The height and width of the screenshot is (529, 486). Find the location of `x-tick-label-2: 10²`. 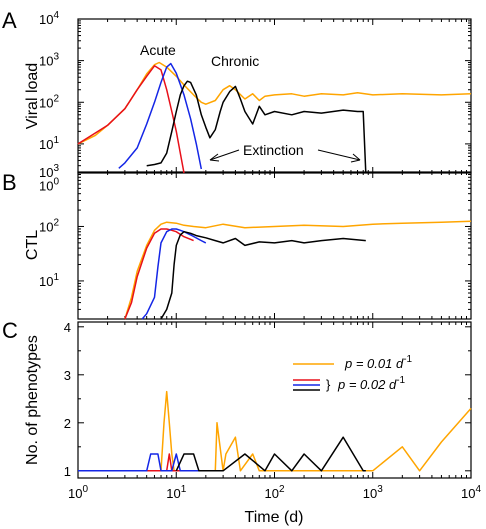

x-tick-label-2: 10² is located at coordinates (274, 492).